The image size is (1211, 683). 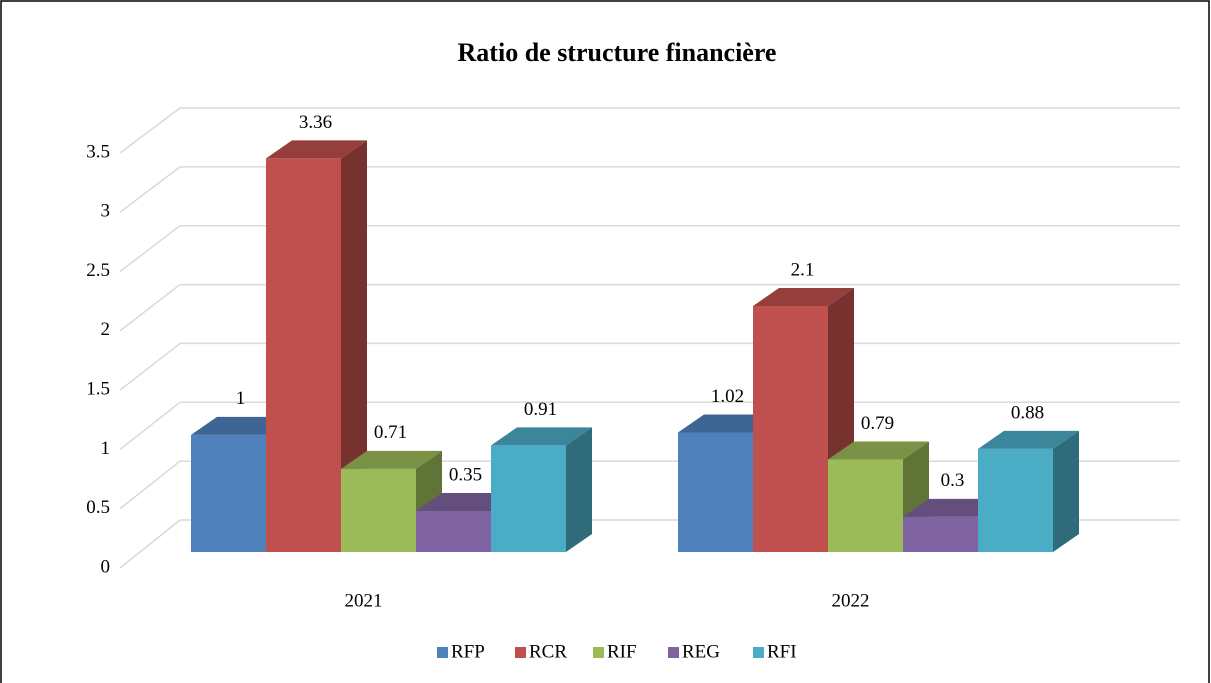 I want to click on y-tick-label: 1.5, so click(x=98, y=389).